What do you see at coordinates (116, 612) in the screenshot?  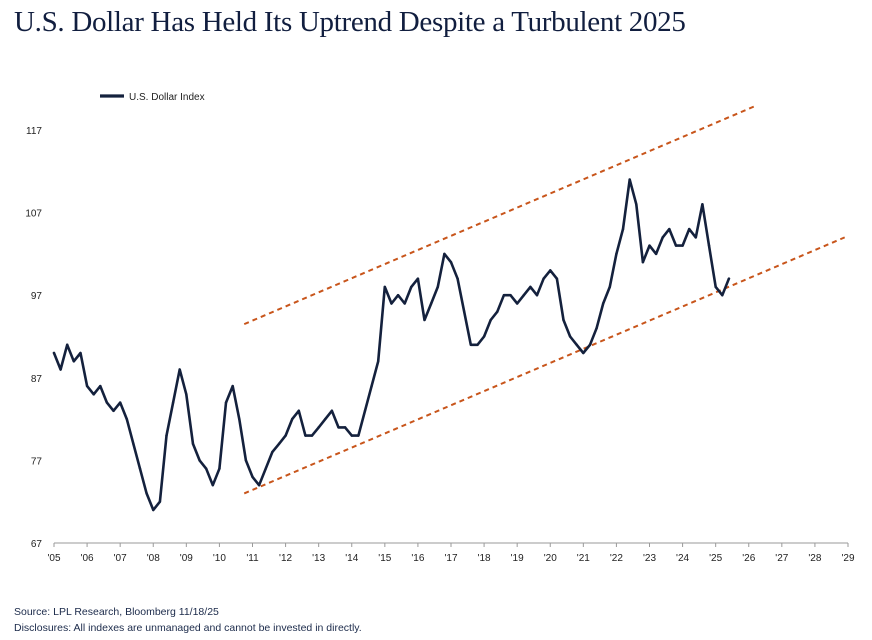 I see `source-note: Source: LPL Research, Bloomberg 11/18/25` at bounding box center [116, 612].